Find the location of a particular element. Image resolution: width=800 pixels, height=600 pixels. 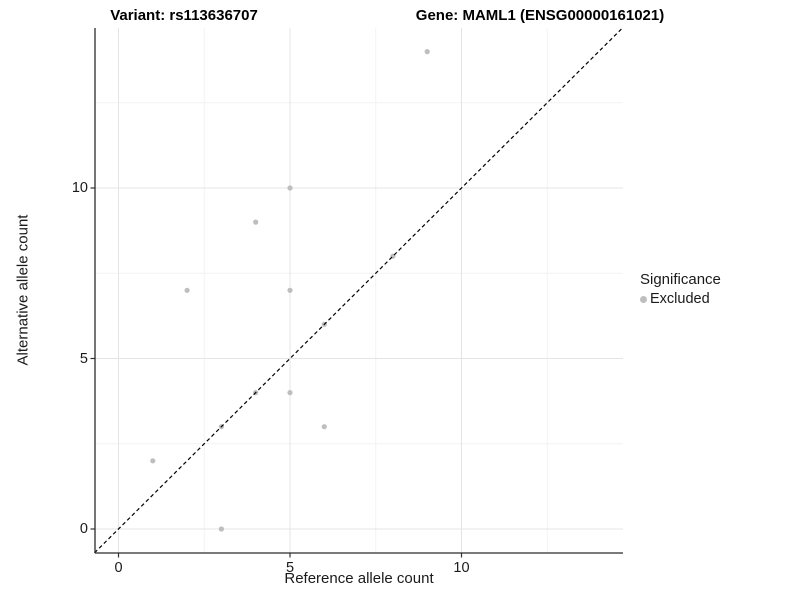

legend-items: Excluded is located at coordinates (680, 299).